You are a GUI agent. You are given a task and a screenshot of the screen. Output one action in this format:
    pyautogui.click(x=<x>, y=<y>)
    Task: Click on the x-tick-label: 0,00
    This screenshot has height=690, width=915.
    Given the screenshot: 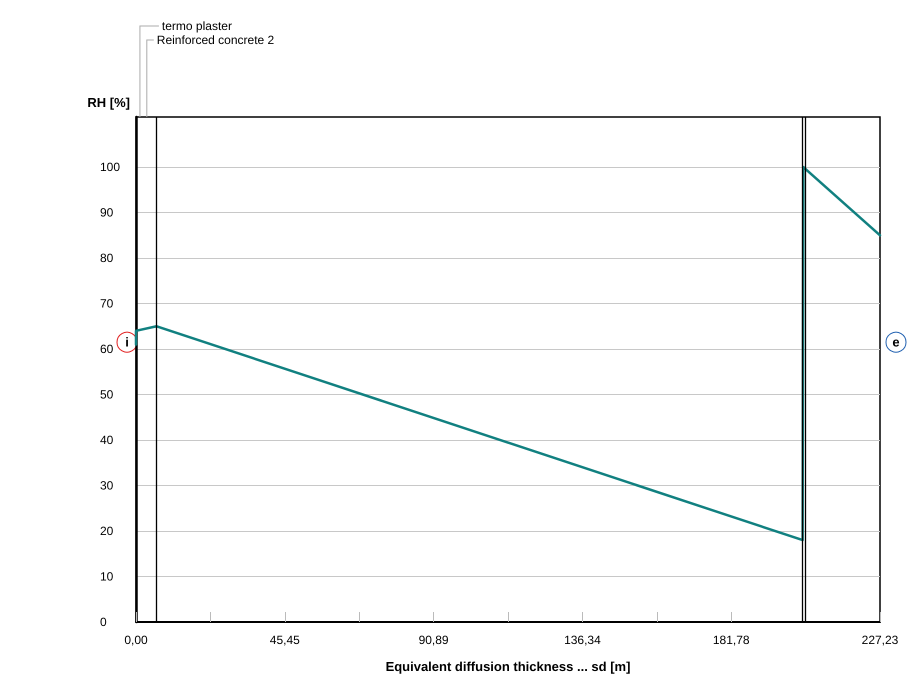 What is the action you would take?
    pyautogui.click(x=136, y=640)
    